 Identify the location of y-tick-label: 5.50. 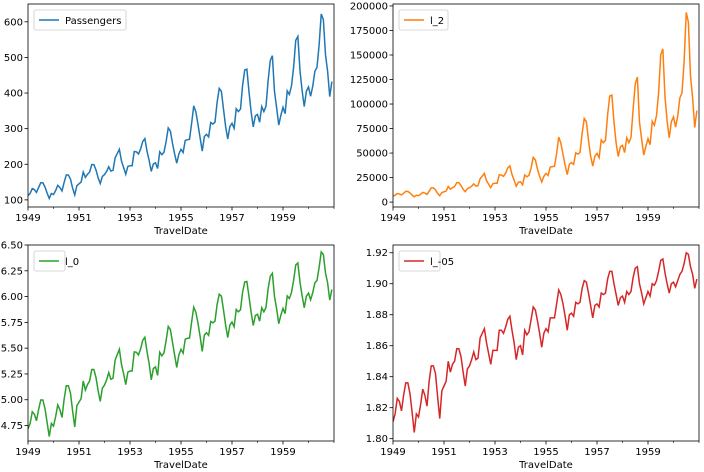
(12, 349).